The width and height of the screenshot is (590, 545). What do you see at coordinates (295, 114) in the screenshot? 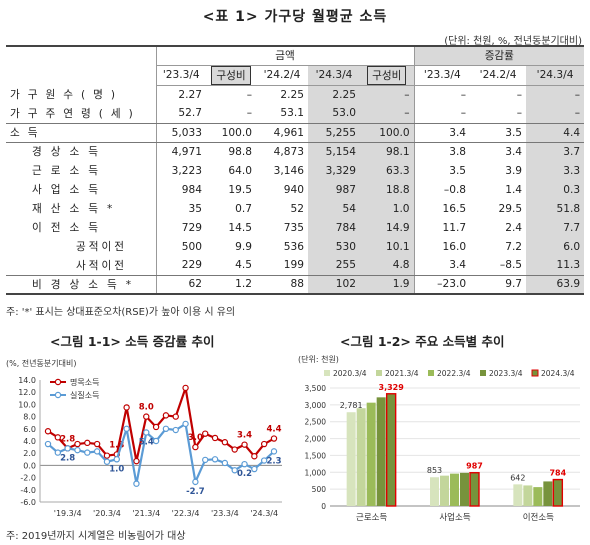
I see `table-row: 가구주연령(세) 52.7–53.1 53.0– – – –` at bounding box center [295, 114].